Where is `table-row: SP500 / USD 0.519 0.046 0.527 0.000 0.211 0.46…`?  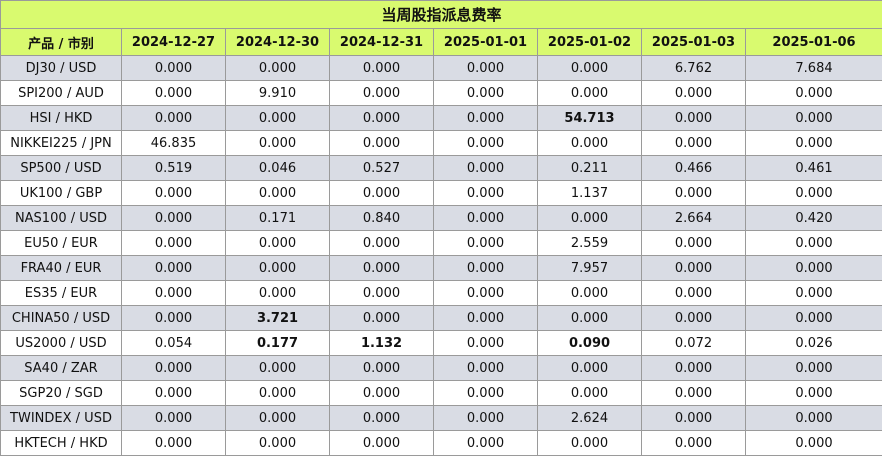
table-row: SP500 / USD 0.519 0.046 0.527 0.000 0.211 0.46… is located at coordinates (441, 168).